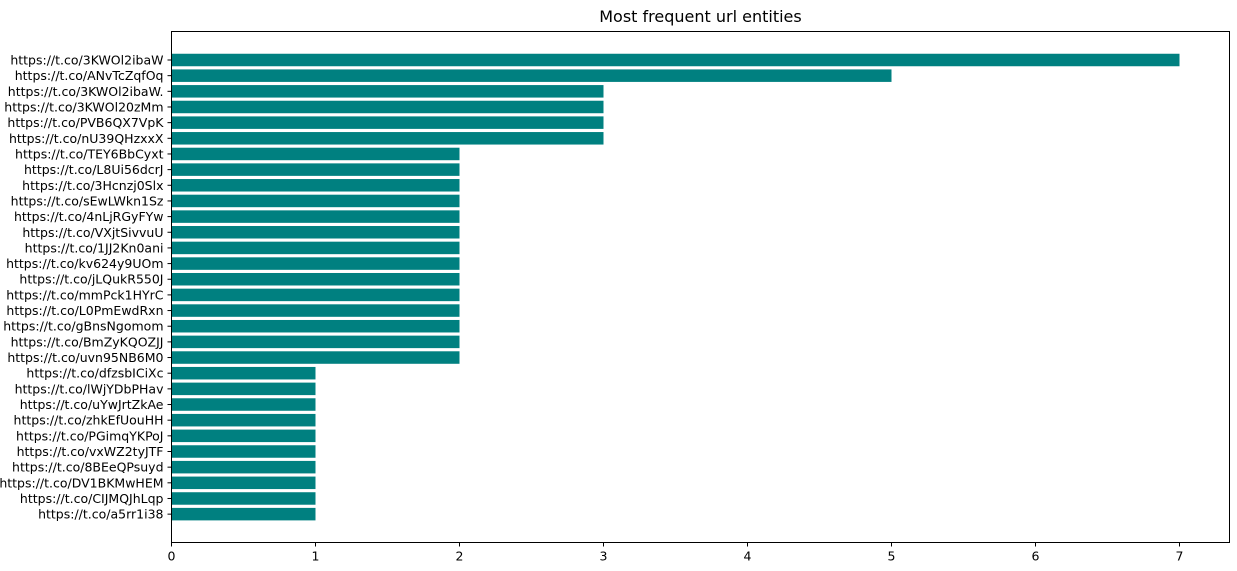 The width and height of the screenshot is (1237, 571). Describe the element at coordinates (92, 498) in the screenshot. I see `y-tick-label: https://t.co/CIJMQJhLqp` at that location.